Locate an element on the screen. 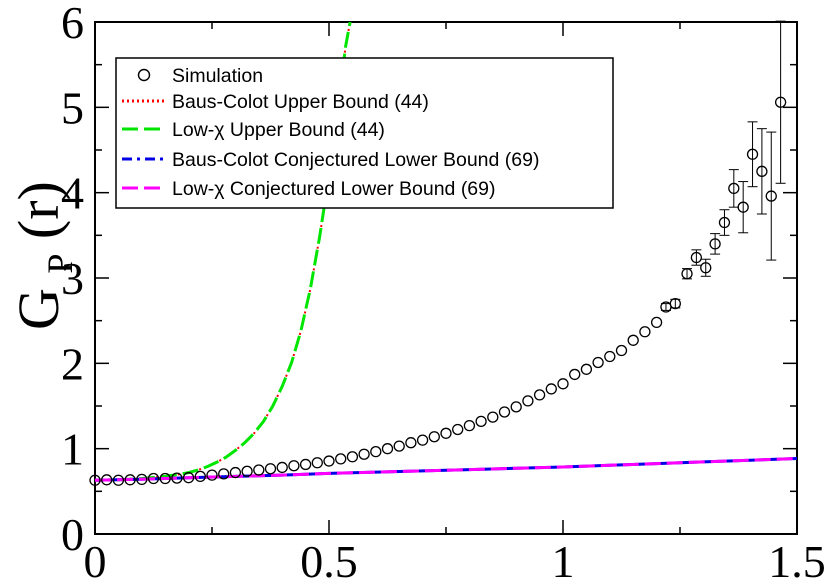  y-tick-label: 5 is located at coordinates (72, 107).